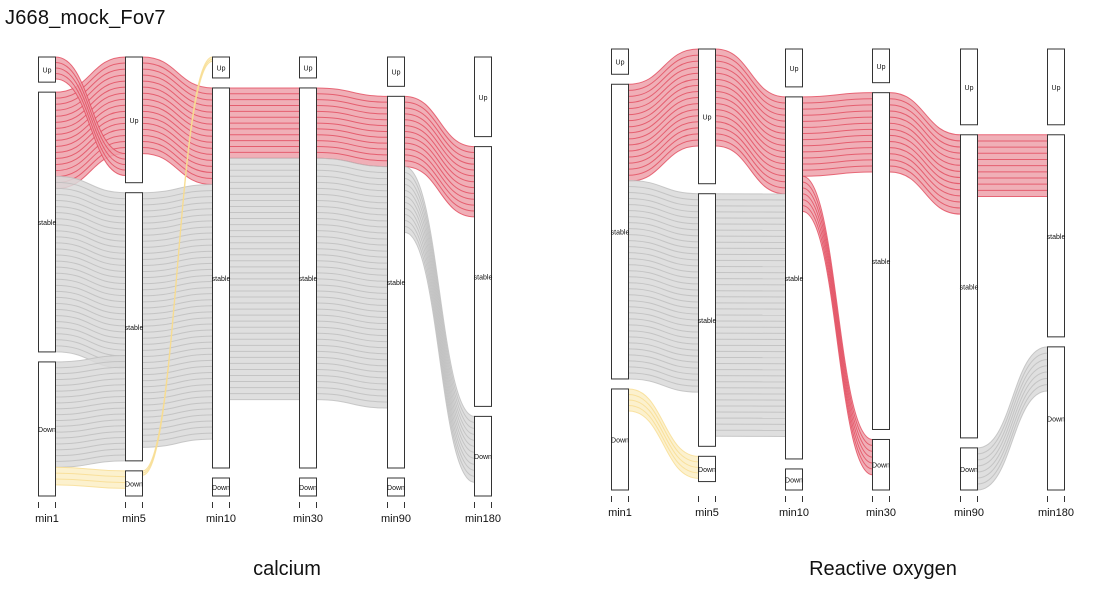 The image size is (1108, 606). Describe the element at coordinates (396, 519) in the screenshot. I see `axis-label: min90` at that location.